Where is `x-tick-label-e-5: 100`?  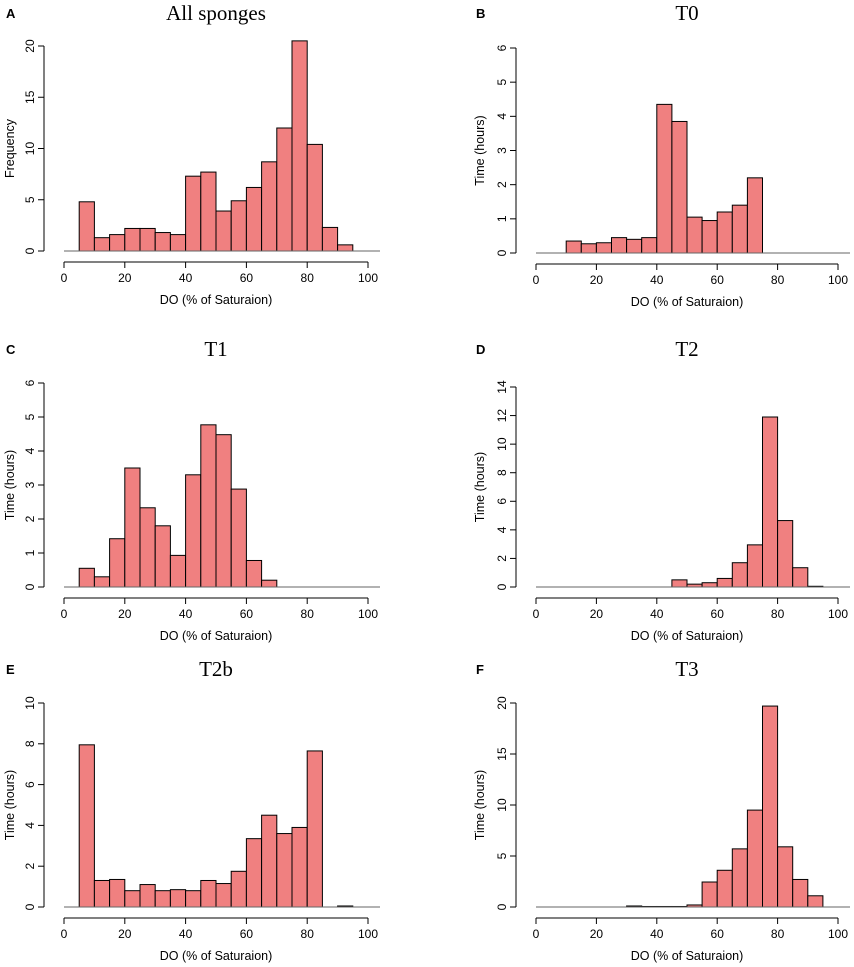 x-tick-label-e-5: 100 is located at coordinates (368, 934).